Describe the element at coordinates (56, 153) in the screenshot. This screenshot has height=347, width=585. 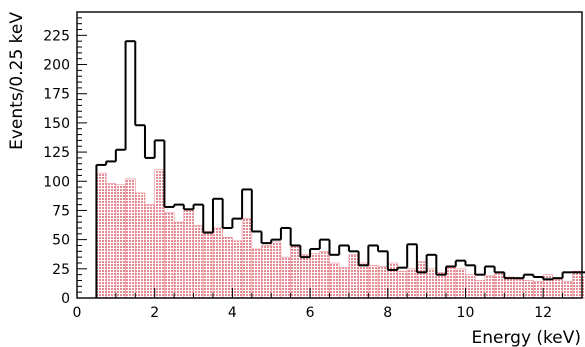
I see `y-tick-label: 125` at that location.